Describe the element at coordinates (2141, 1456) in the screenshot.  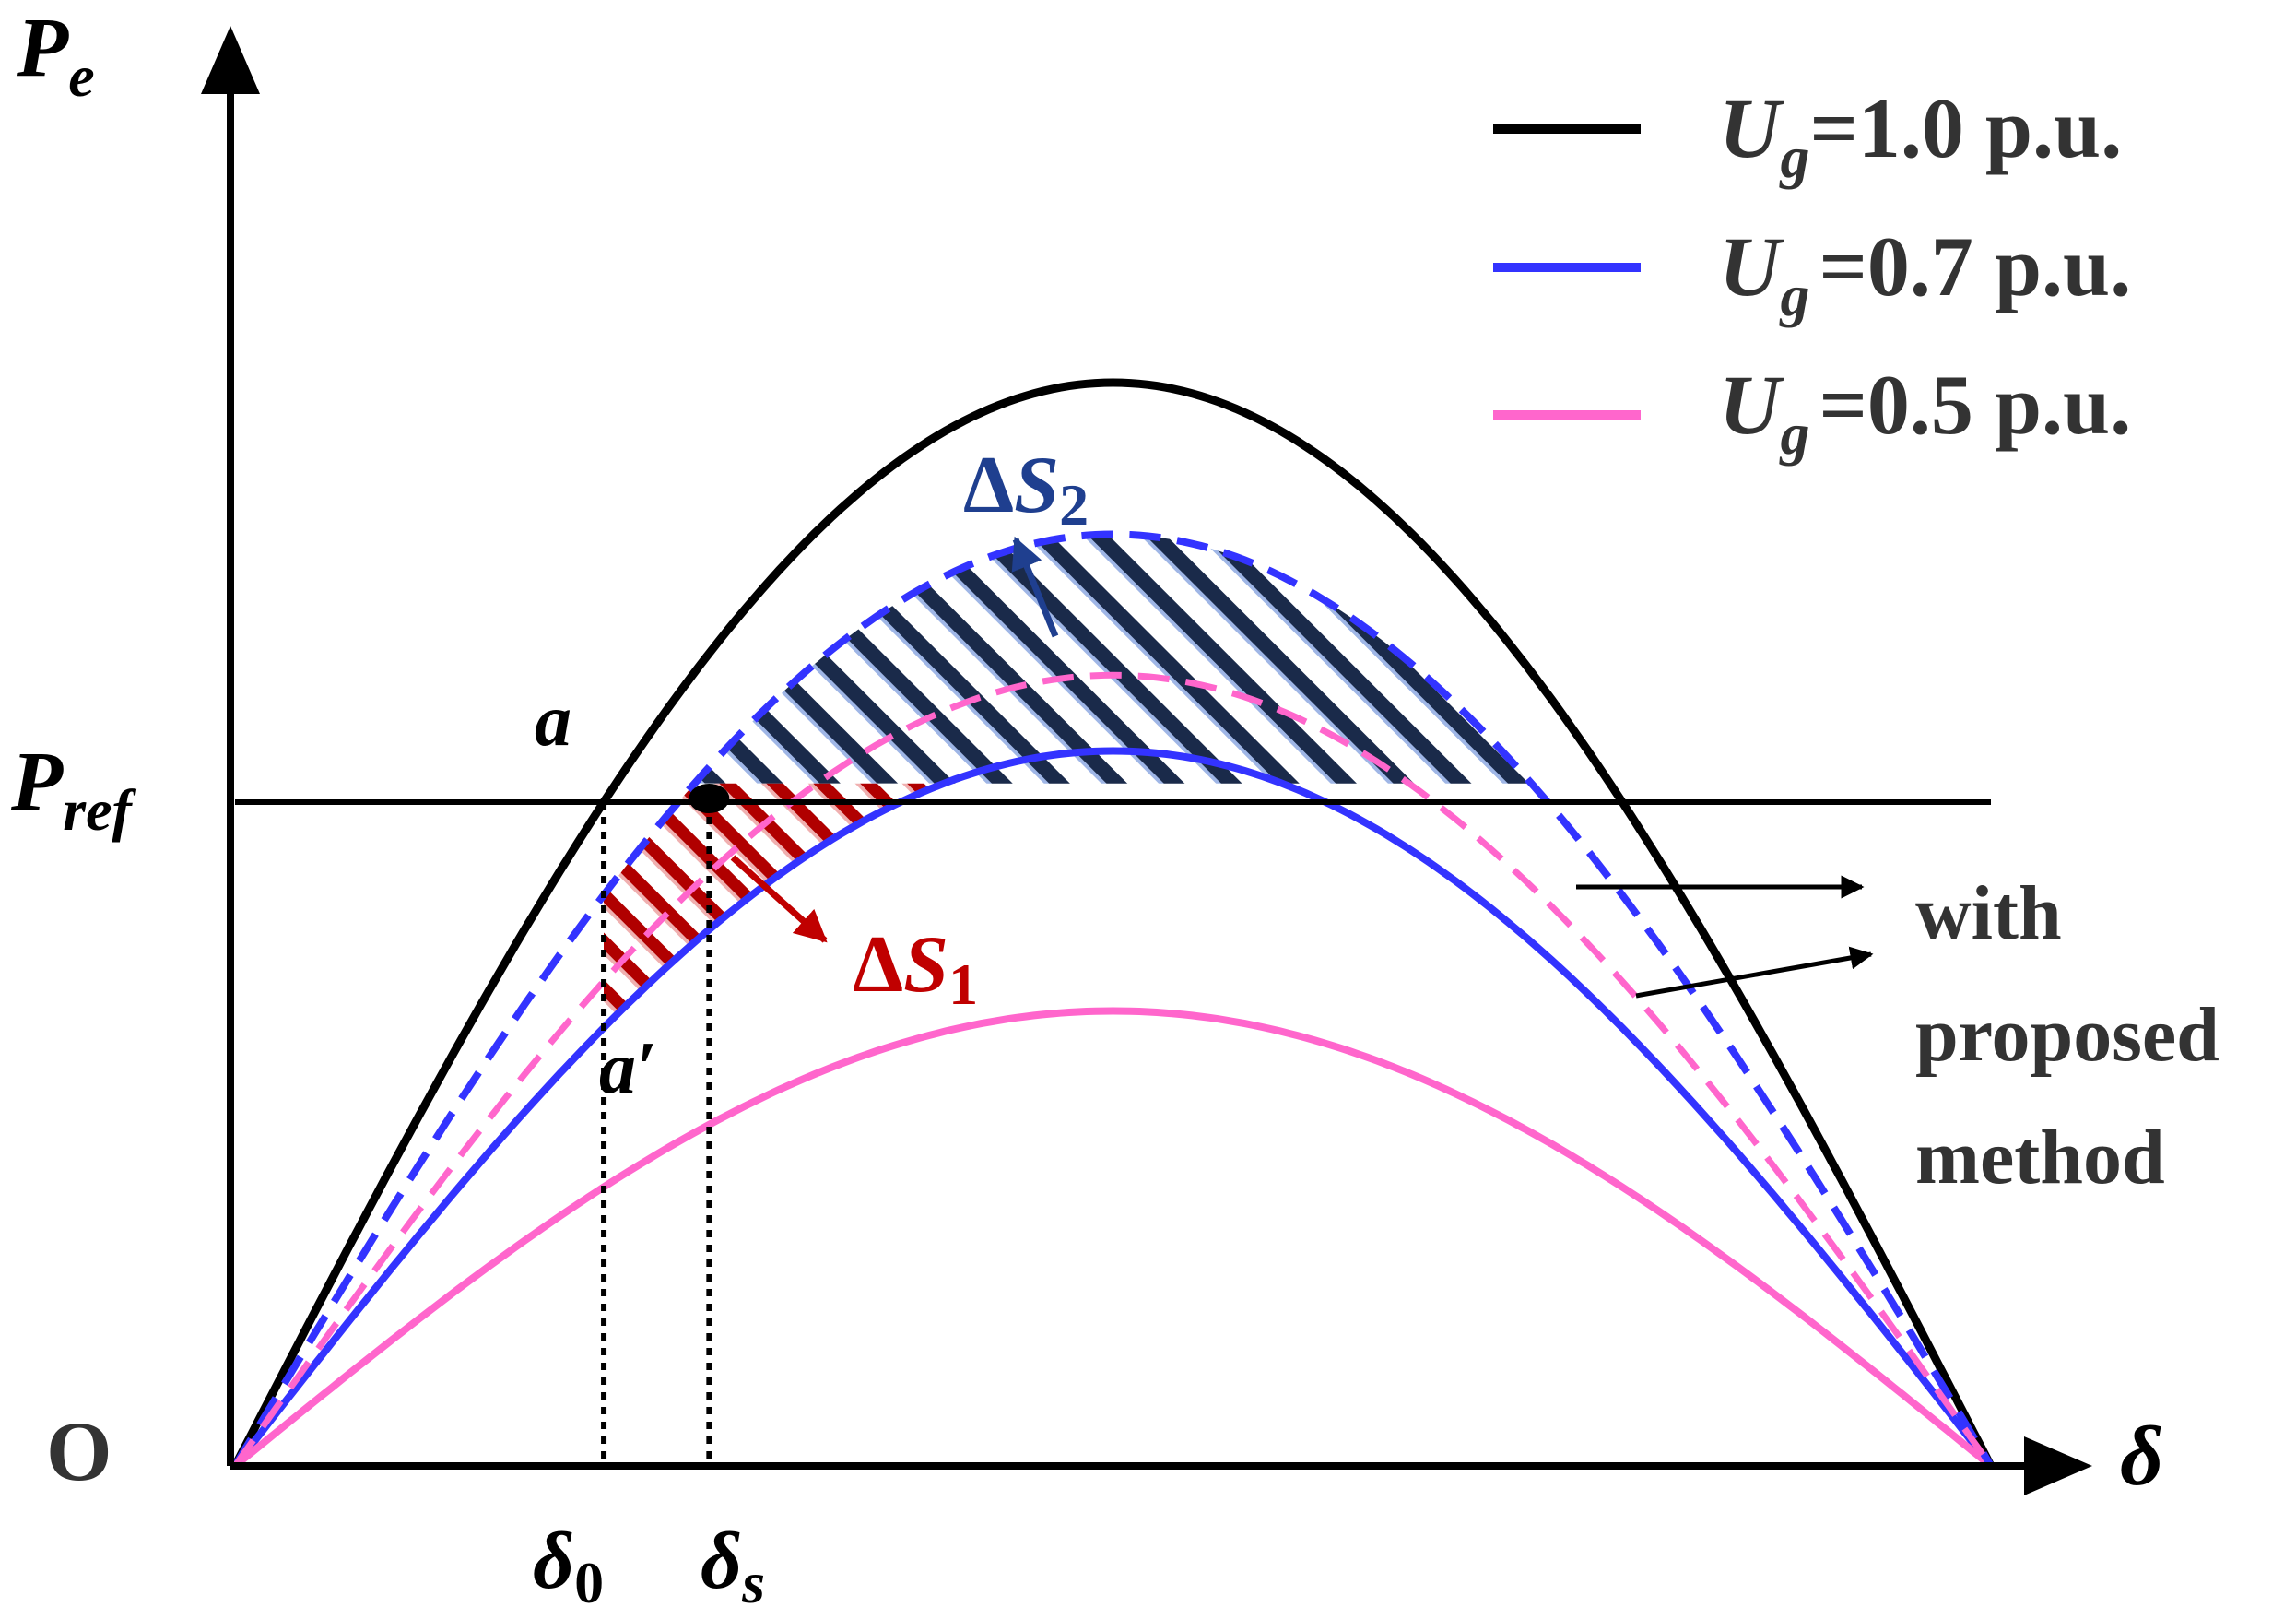
I see `x-axis-label: δ` at that location.